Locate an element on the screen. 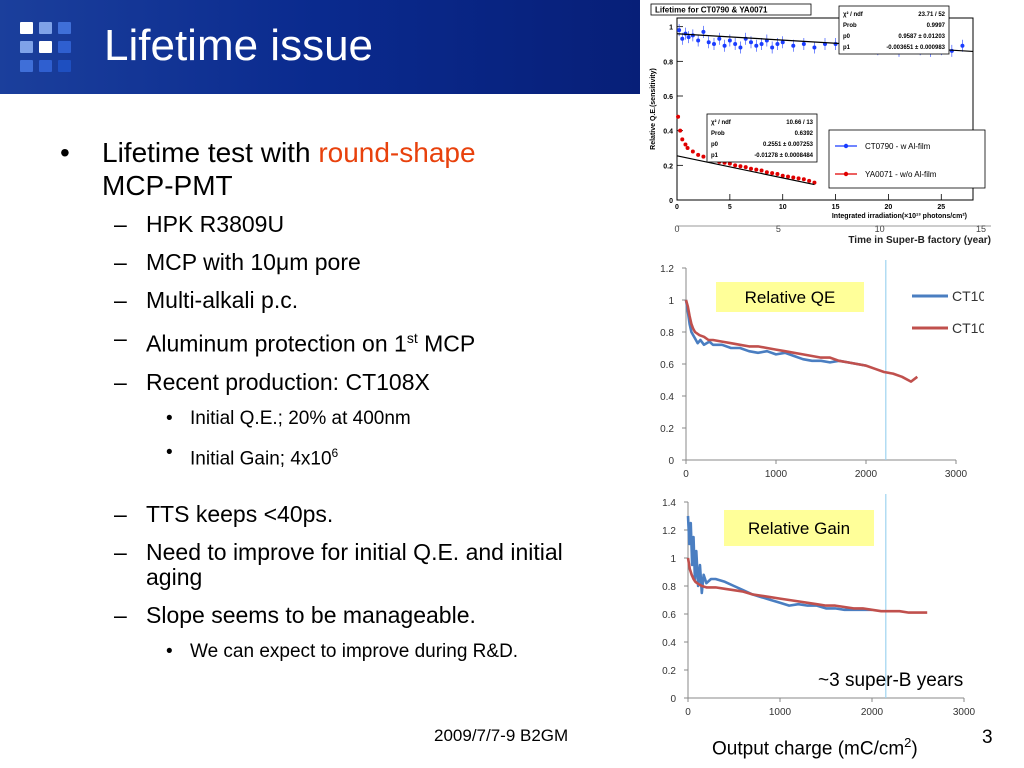  secondary-tick-label: 0 is located at coordinates (676, 229).